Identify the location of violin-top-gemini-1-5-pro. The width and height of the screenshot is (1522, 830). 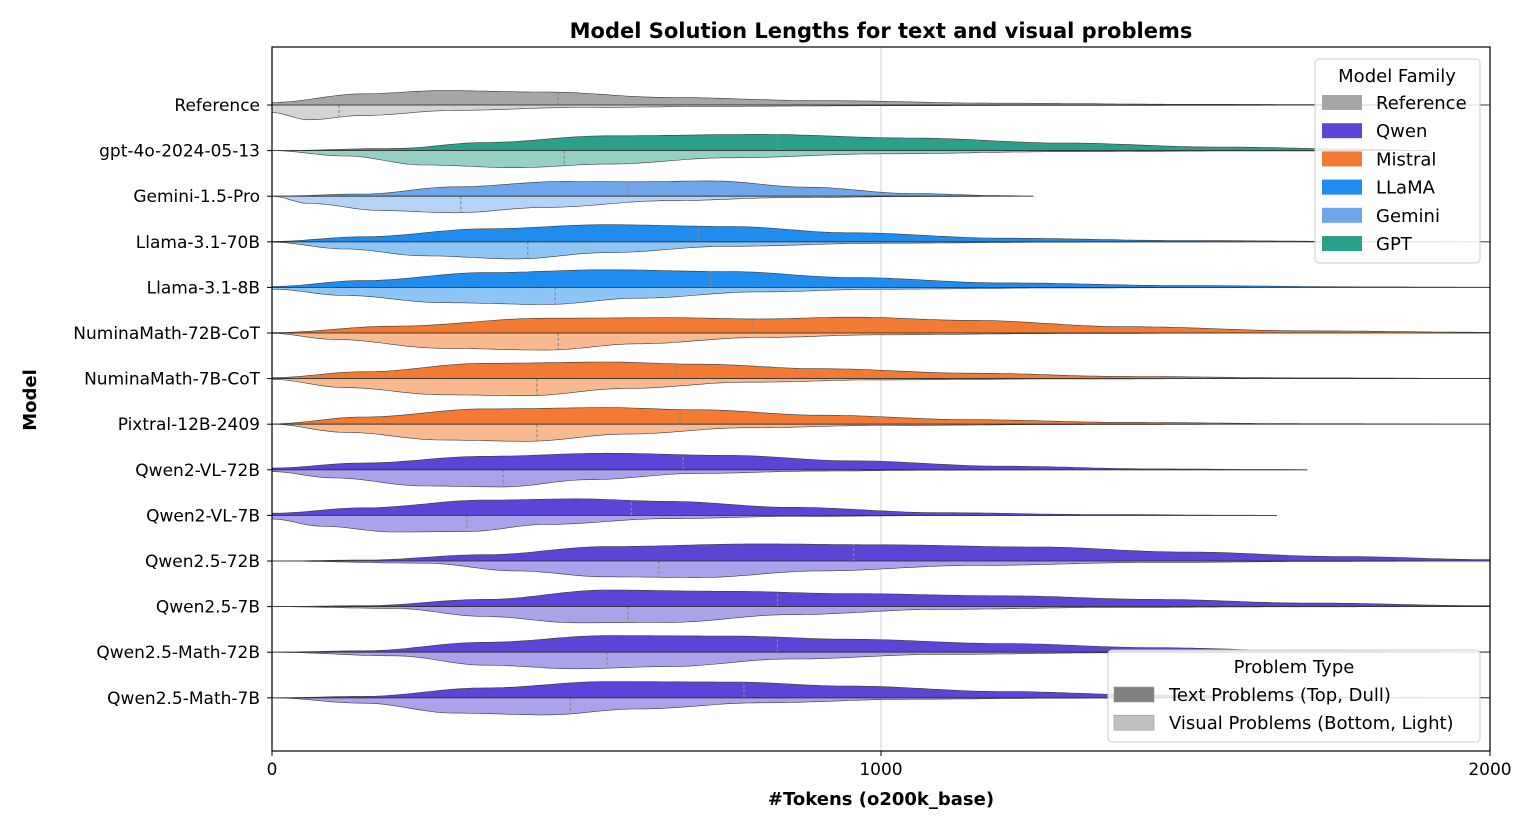
(653, 188).